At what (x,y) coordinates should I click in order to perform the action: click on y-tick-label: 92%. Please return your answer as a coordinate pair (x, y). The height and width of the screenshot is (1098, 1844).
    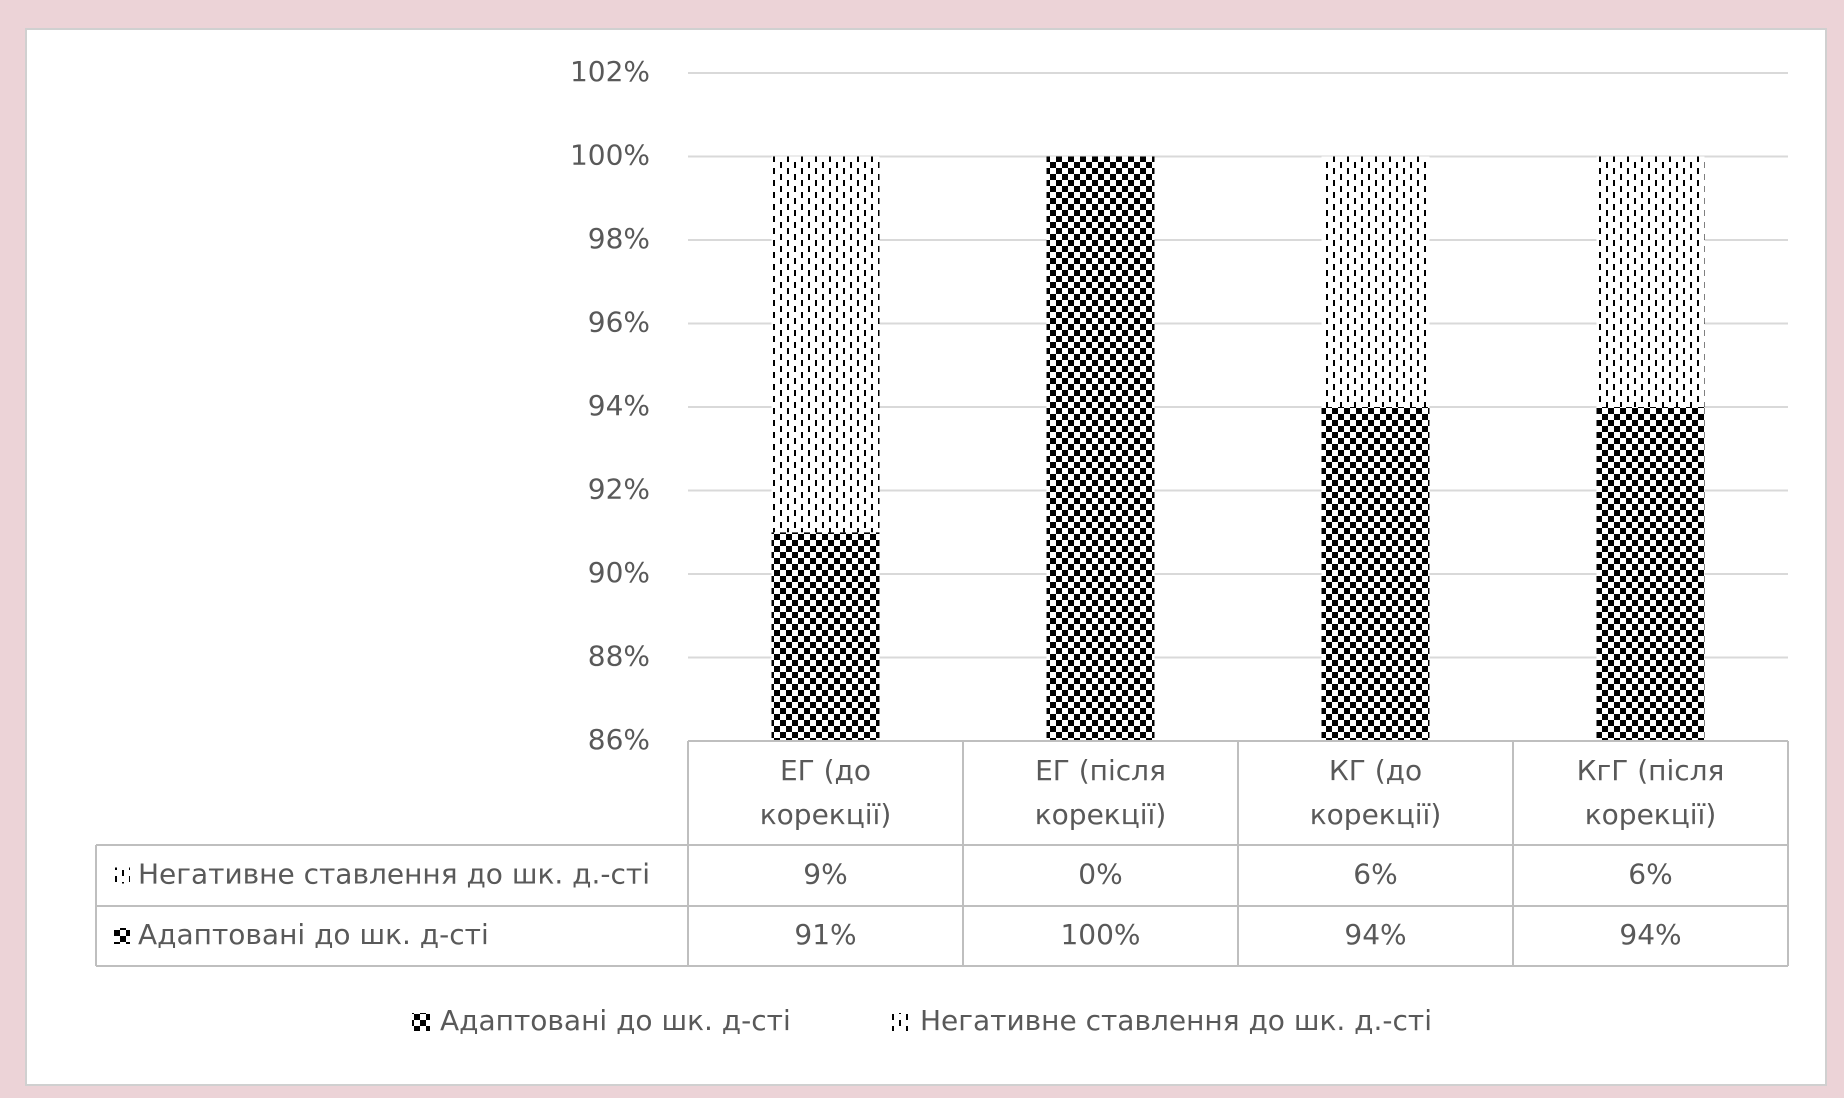
    Looking at the image, I should click on (619, 489).